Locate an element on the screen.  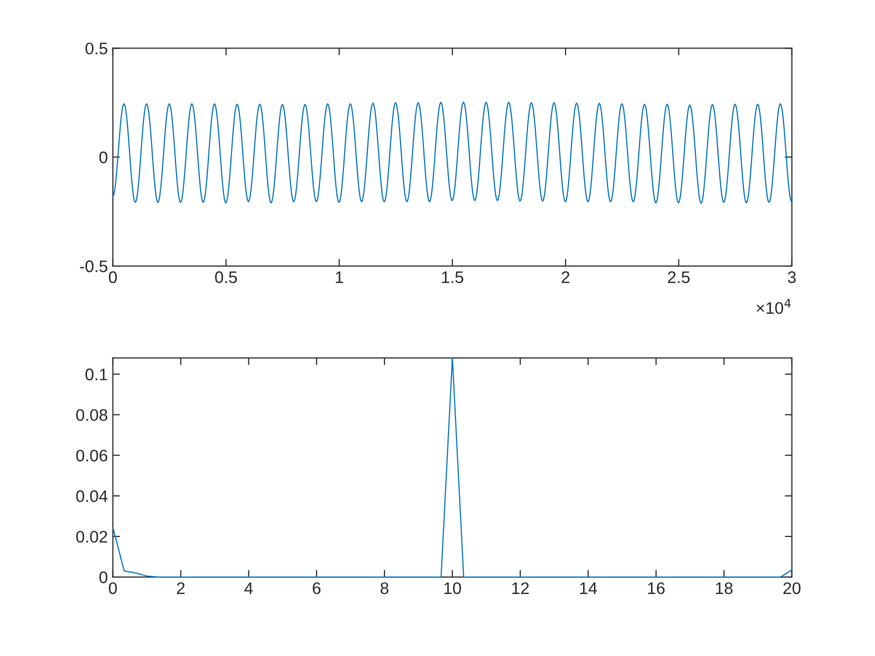
x-tick-label: 8 is located at coordinates (384, 588).